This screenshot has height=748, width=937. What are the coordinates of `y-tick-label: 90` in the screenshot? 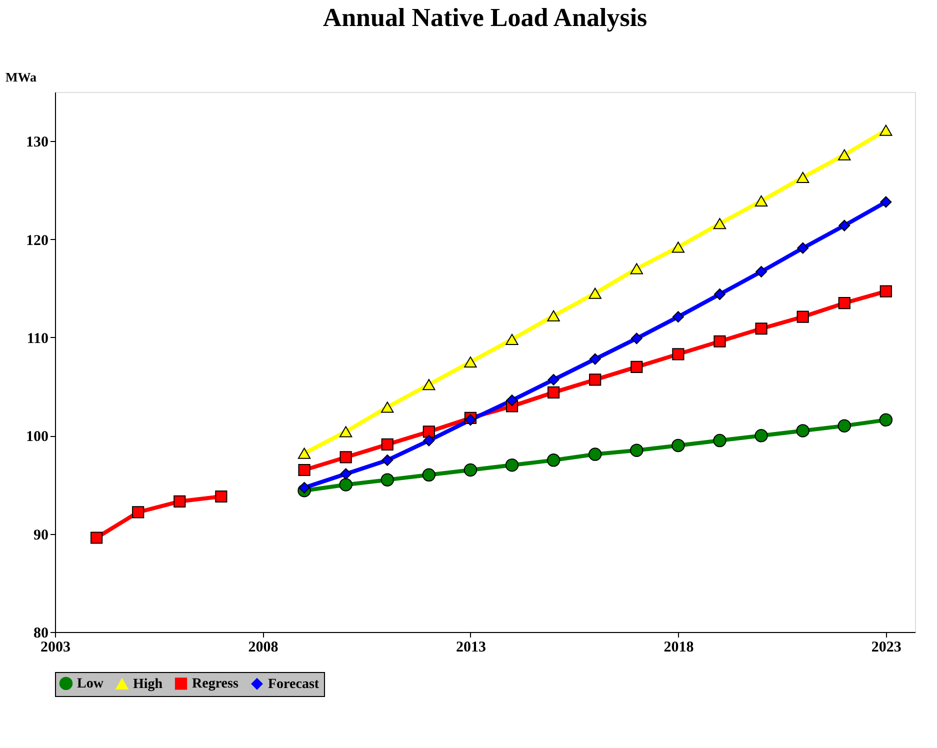 It's located at (41, 535).